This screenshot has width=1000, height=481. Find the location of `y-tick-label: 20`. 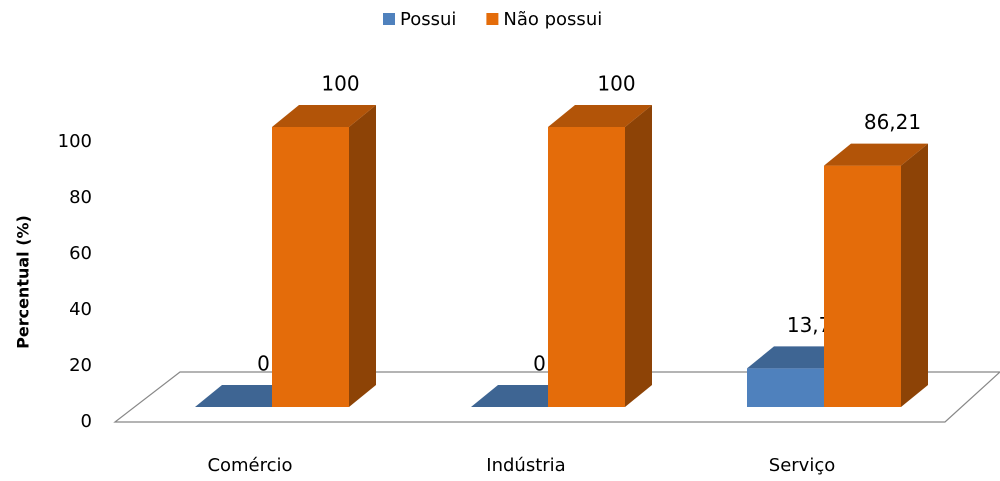

y-tick-label: 20 is located at coordinates (80, 365).